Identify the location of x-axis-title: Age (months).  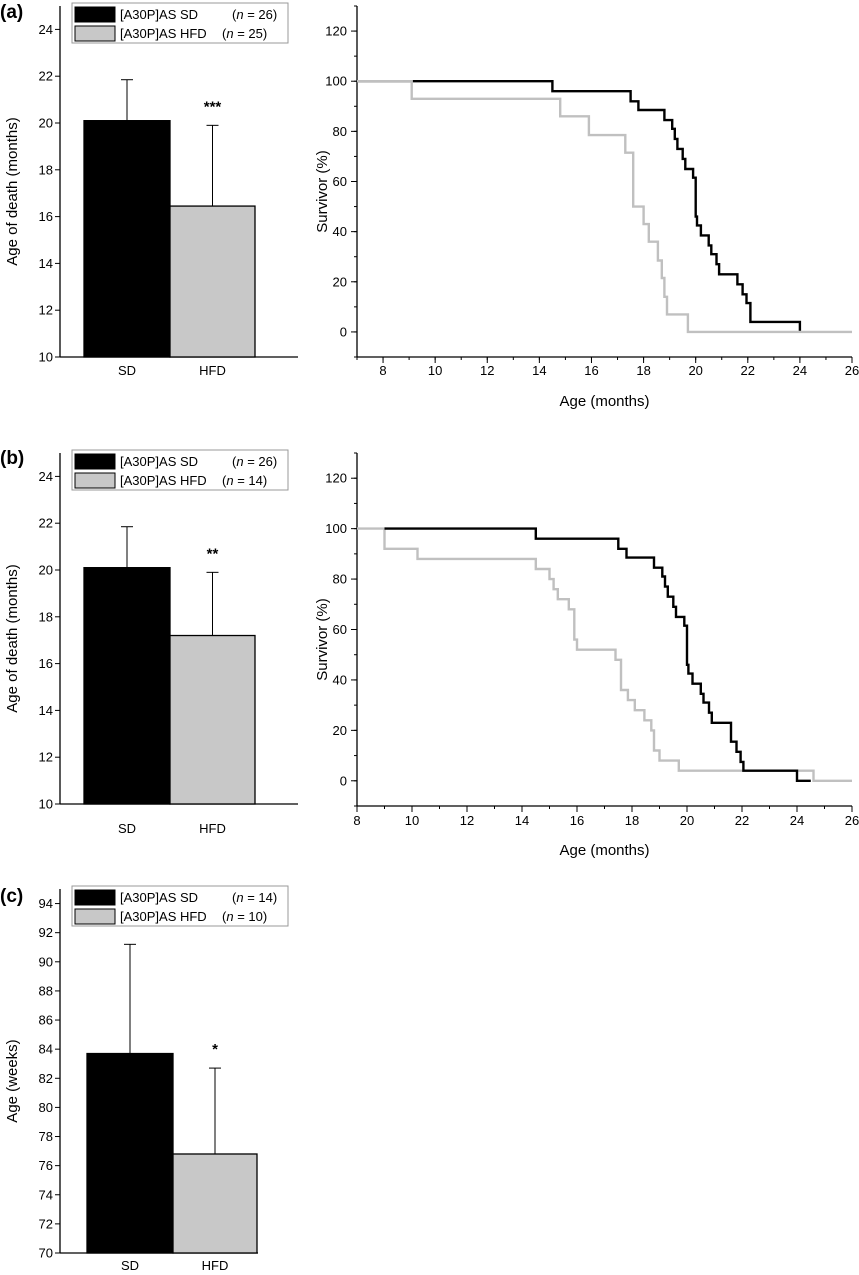
(604, 850).